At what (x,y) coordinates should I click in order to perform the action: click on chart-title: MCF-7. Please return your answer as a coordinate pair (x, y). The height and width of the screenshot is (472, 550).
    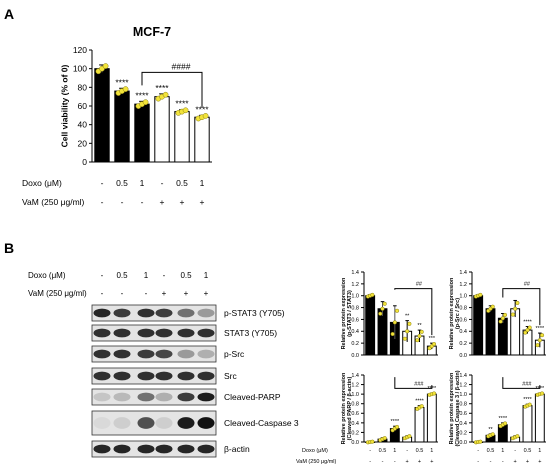
    Looking at the image, I should click on (152, 32).